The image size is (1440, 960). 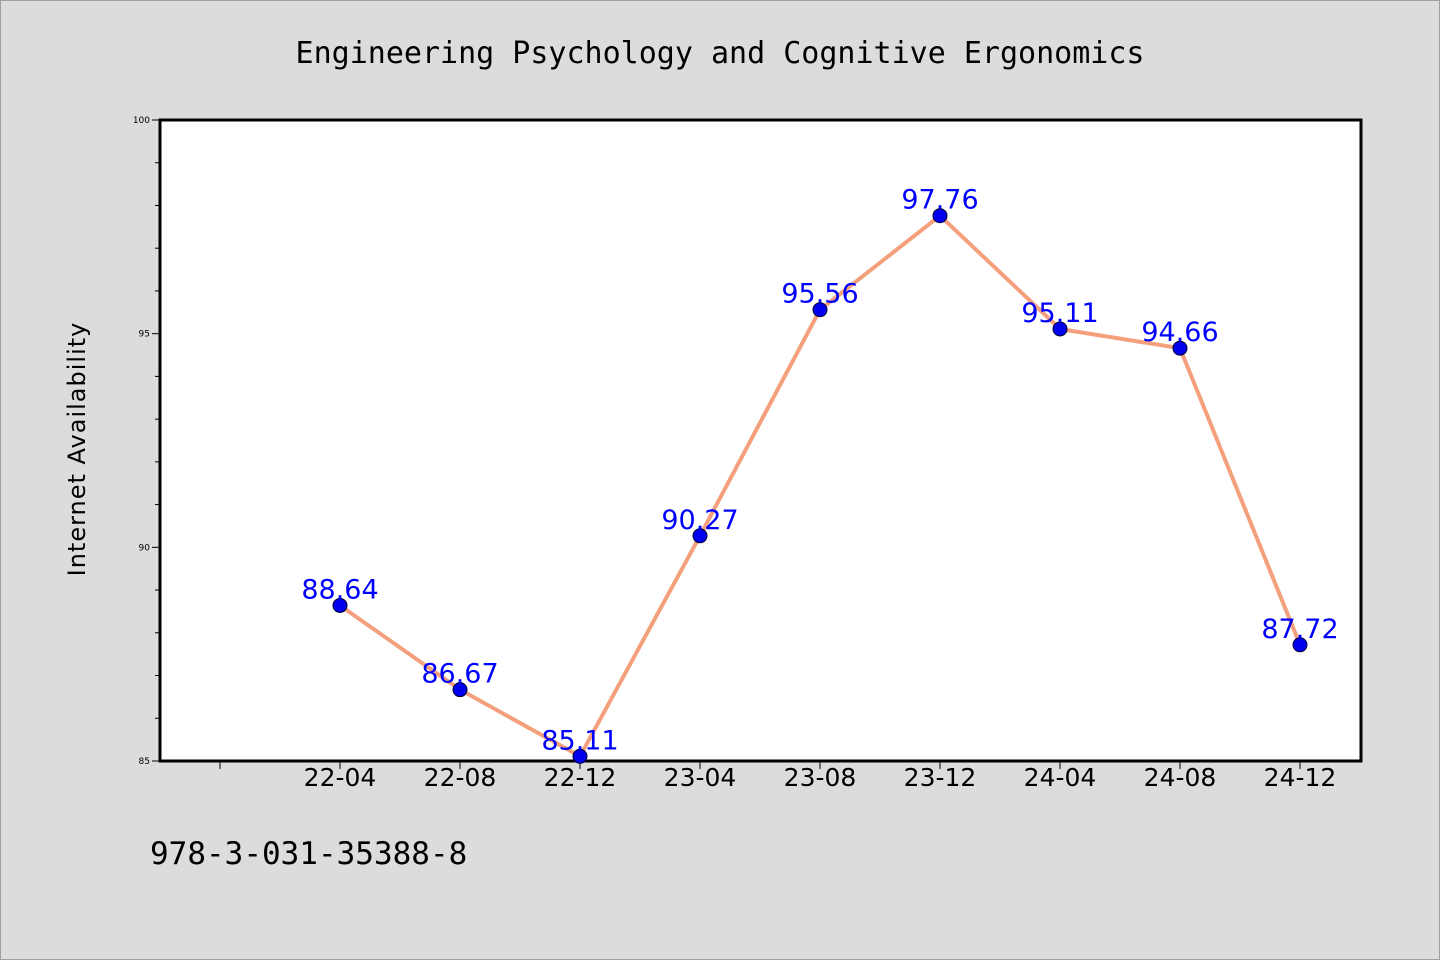 What do you see at coordinates (1180, 777) in the screenshot?
I see `x-tick-label: 24-08` at bounding box center [1180, 777].